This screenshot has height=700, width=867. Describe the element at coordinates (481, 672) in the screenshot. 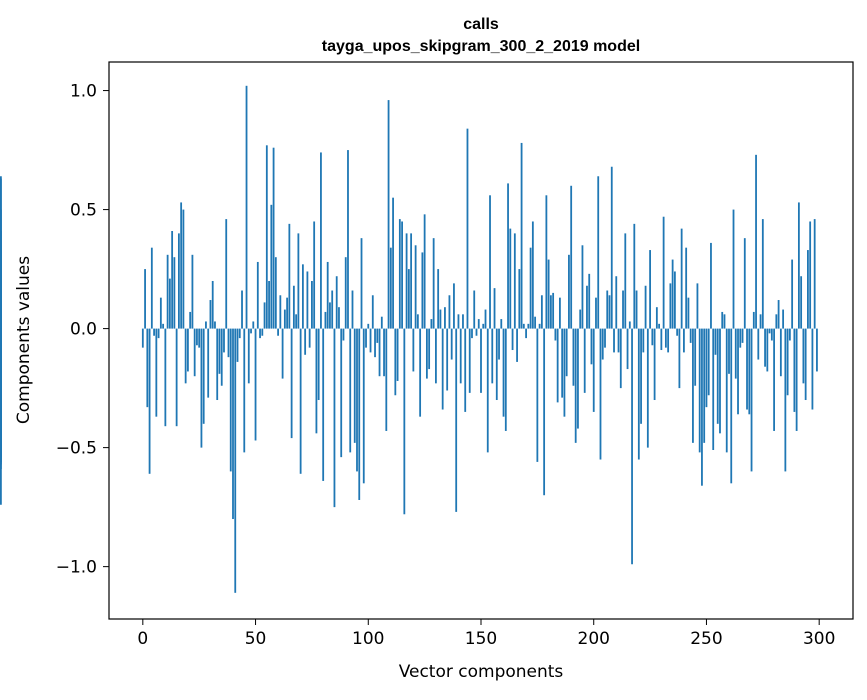

I see `x-axis-label: Vector components` at that location.